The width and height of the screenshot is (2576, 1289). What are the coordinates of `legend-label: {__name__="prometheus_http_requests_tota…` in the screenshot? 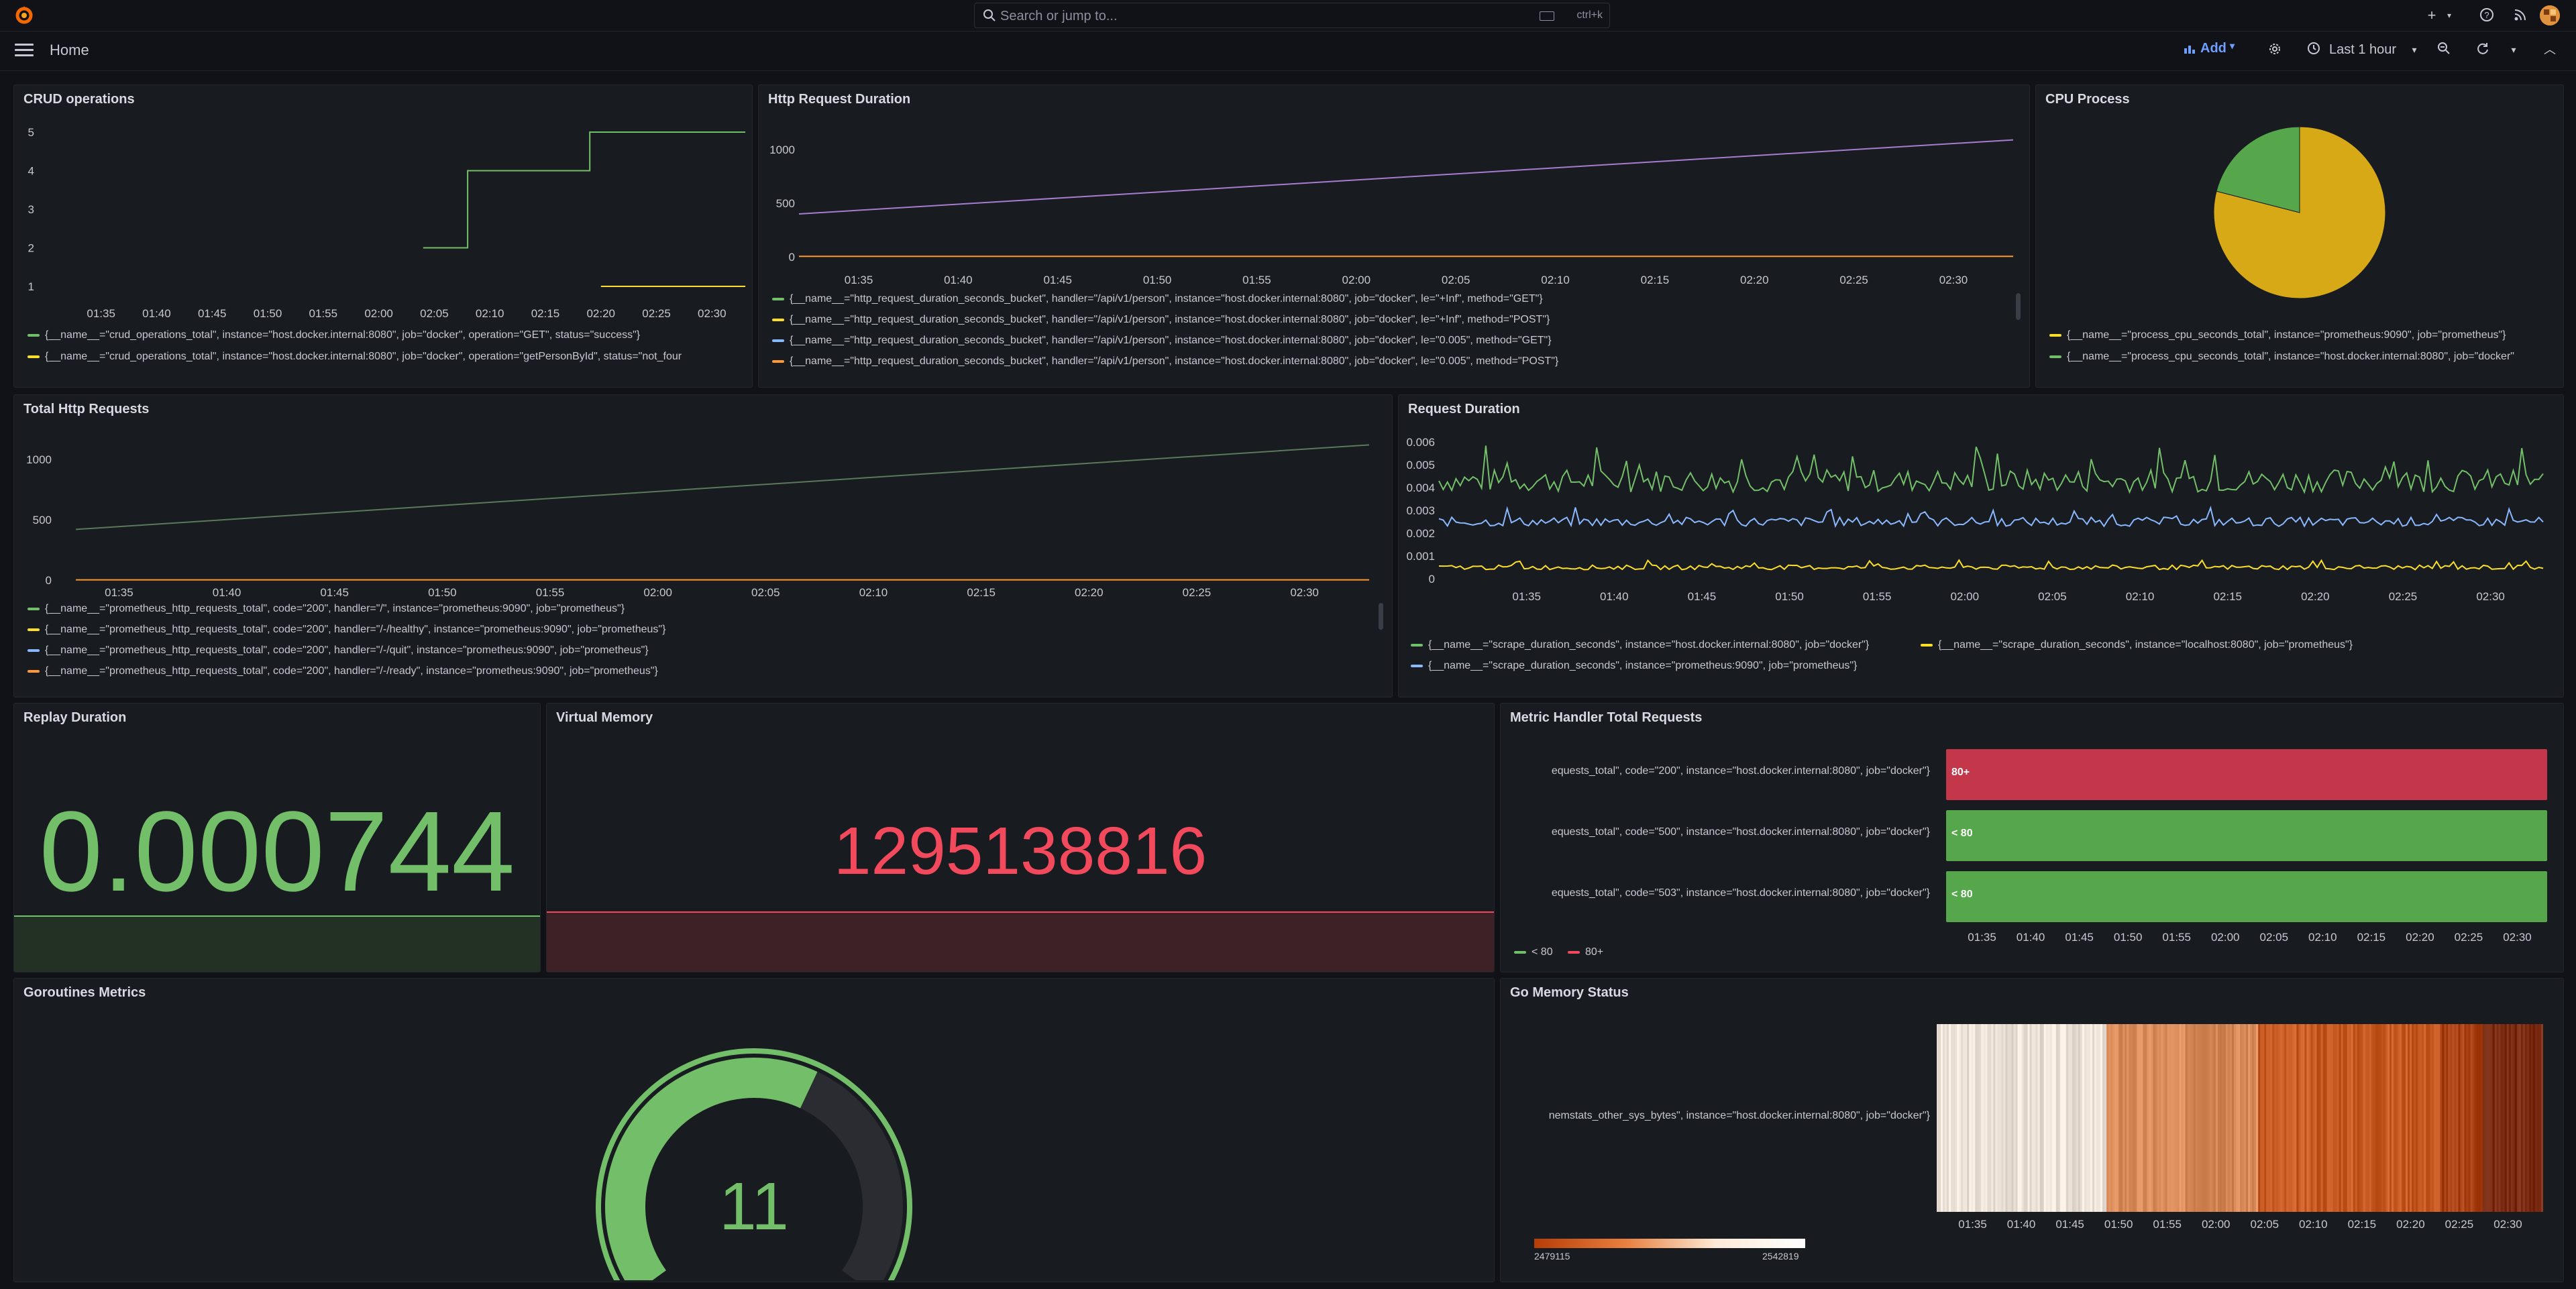 It's located at (355, 629).